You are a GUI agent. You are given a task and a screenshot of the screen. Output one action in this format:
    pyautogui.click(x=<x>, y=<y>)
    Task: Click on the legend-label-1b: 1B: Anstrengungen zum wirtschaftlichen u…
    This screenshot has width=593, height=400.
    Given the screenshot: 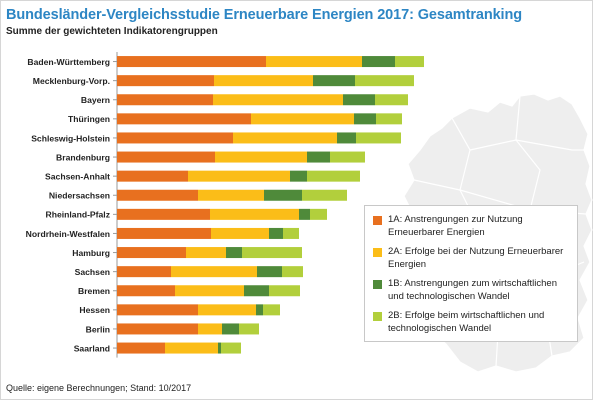 What is the action you would take?
    pyautogui.click(x=472, y=290)
    